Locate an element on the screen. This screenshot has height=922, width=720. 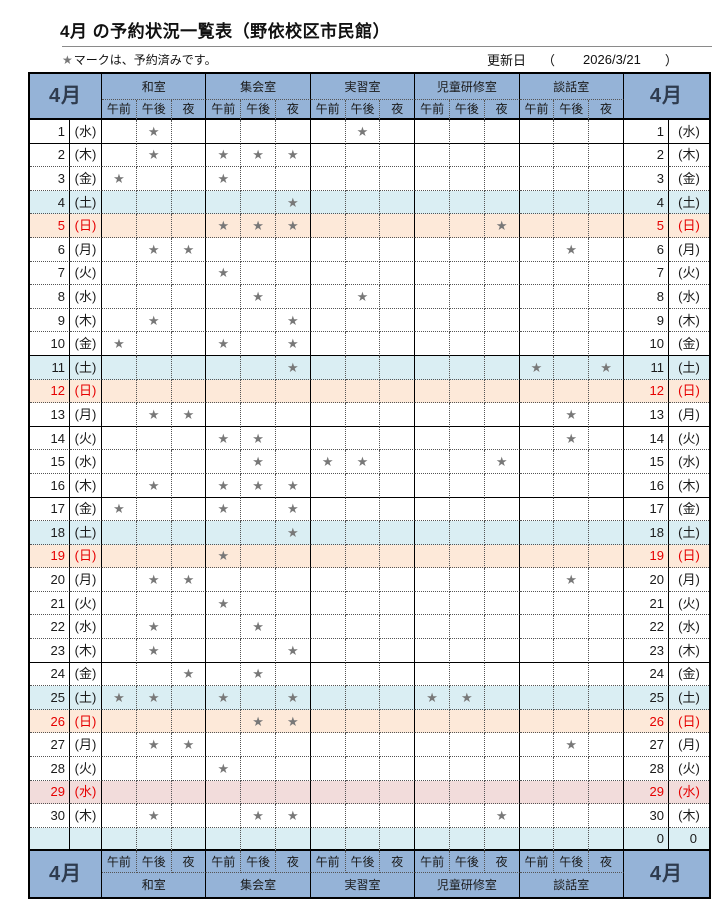
date-cell: 10 is located at coordinates (50, 344).